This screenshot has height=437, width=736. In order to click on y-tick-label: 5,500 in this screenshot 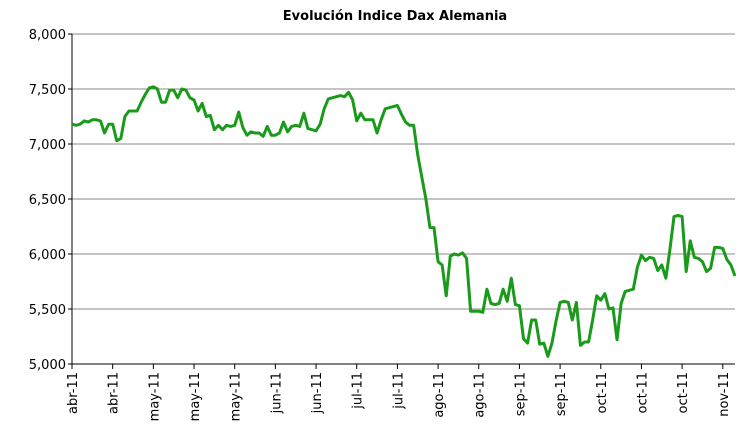, I will do `click(47, 310)`.